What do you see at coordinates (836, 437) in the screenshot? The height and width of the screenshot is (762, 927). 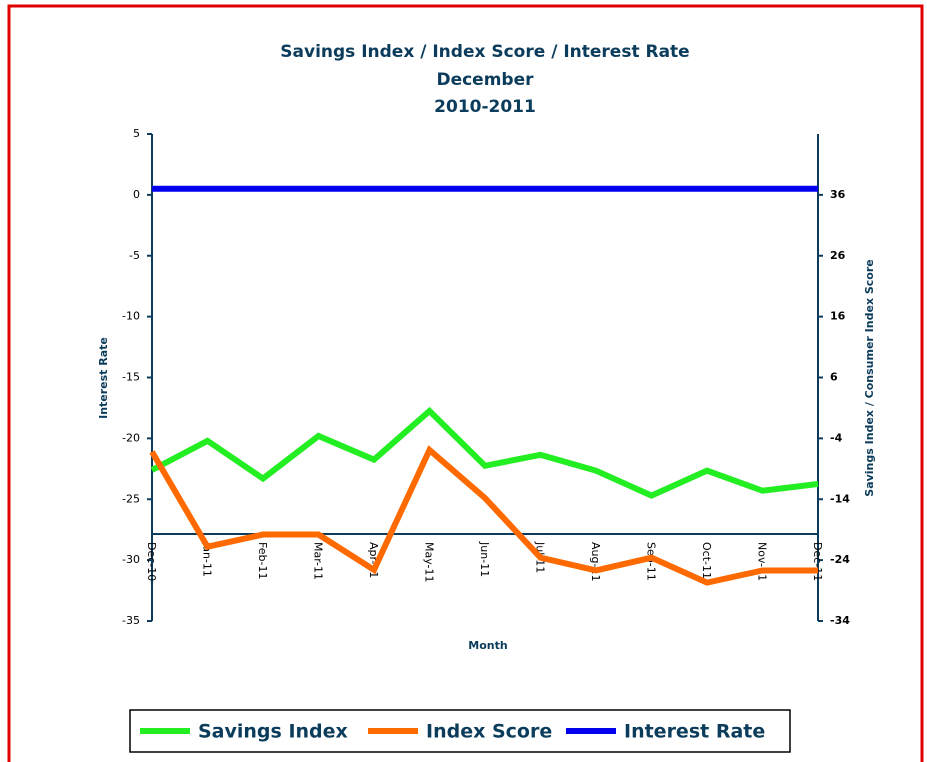 I see `y2-tick-label: -4` at bounding box center [836, 437].